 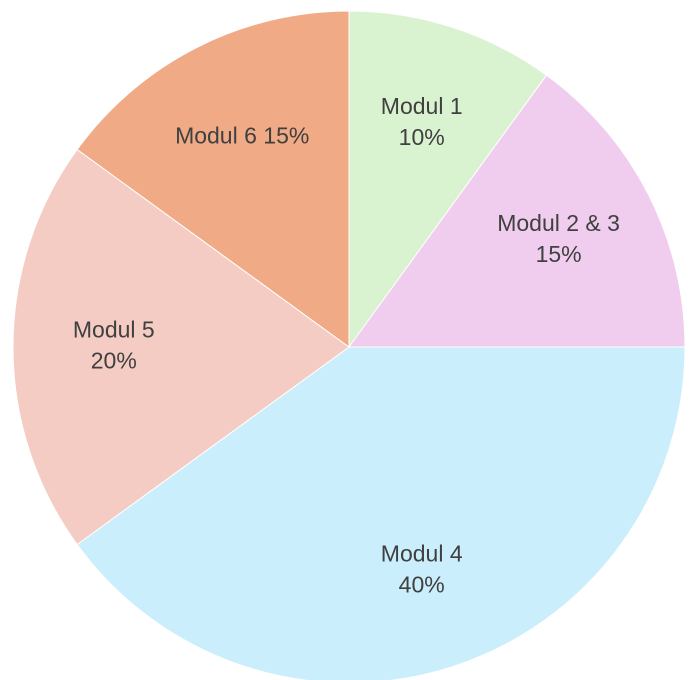 I want to click on slice-label-1-line-2: 10%, so click(x=422, y=137).